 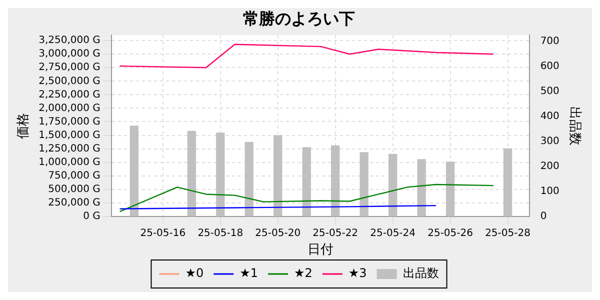 I want to click on y-tick-label: 3,250,000 G, so click(x=69, y=40).